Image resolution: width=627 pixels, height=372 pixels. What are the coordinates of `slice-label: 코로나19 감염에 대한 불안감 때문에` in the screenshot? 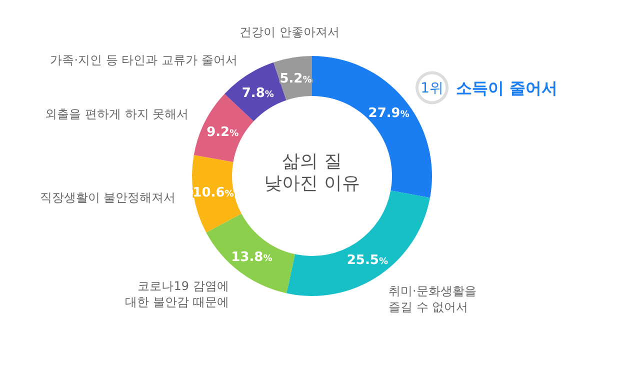 It's located at (177, 294).